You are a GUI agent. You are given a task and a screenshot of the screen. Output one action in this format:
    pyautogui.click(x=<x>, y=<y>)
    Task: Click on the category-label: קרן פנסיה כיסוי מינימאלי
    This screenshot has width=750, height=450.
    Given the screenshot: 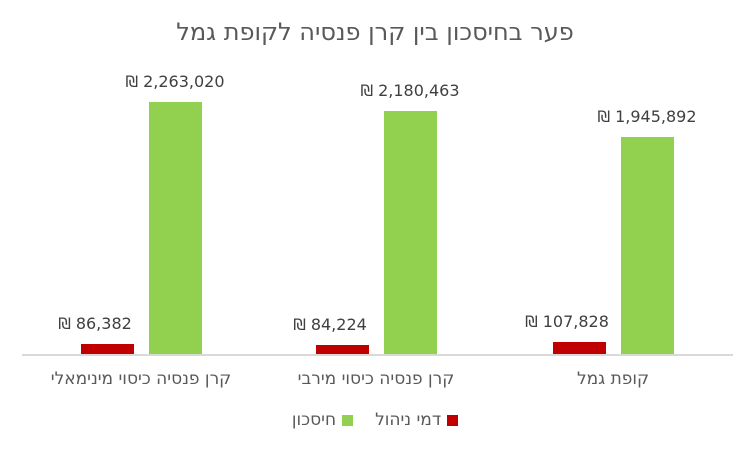 What is the action you would take?
    pyautogui.click(x=141, y=379)
    